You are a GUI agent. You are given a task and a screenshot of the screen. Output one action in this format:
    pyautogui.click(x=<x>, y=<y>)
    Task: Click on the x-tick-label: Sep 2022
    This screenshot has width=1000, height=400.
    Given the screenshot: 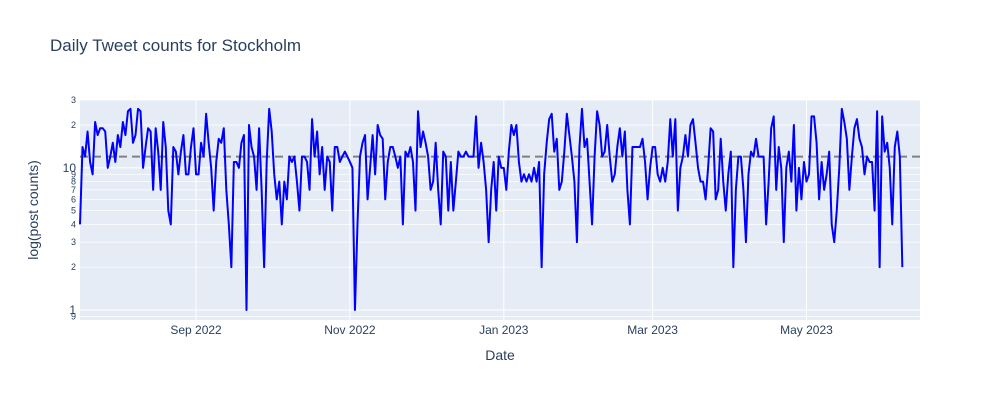 What is the action you would take?
    pyautogui.click(x=196, y=330)
    